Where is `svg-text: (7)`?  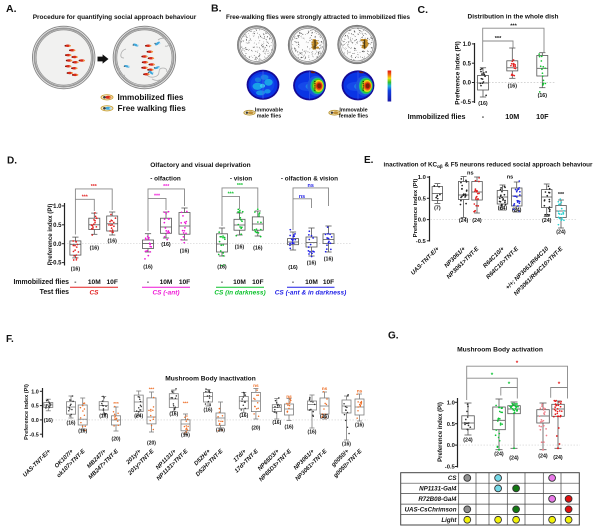
svg-text: (7) is located at coordinates (437, 209).